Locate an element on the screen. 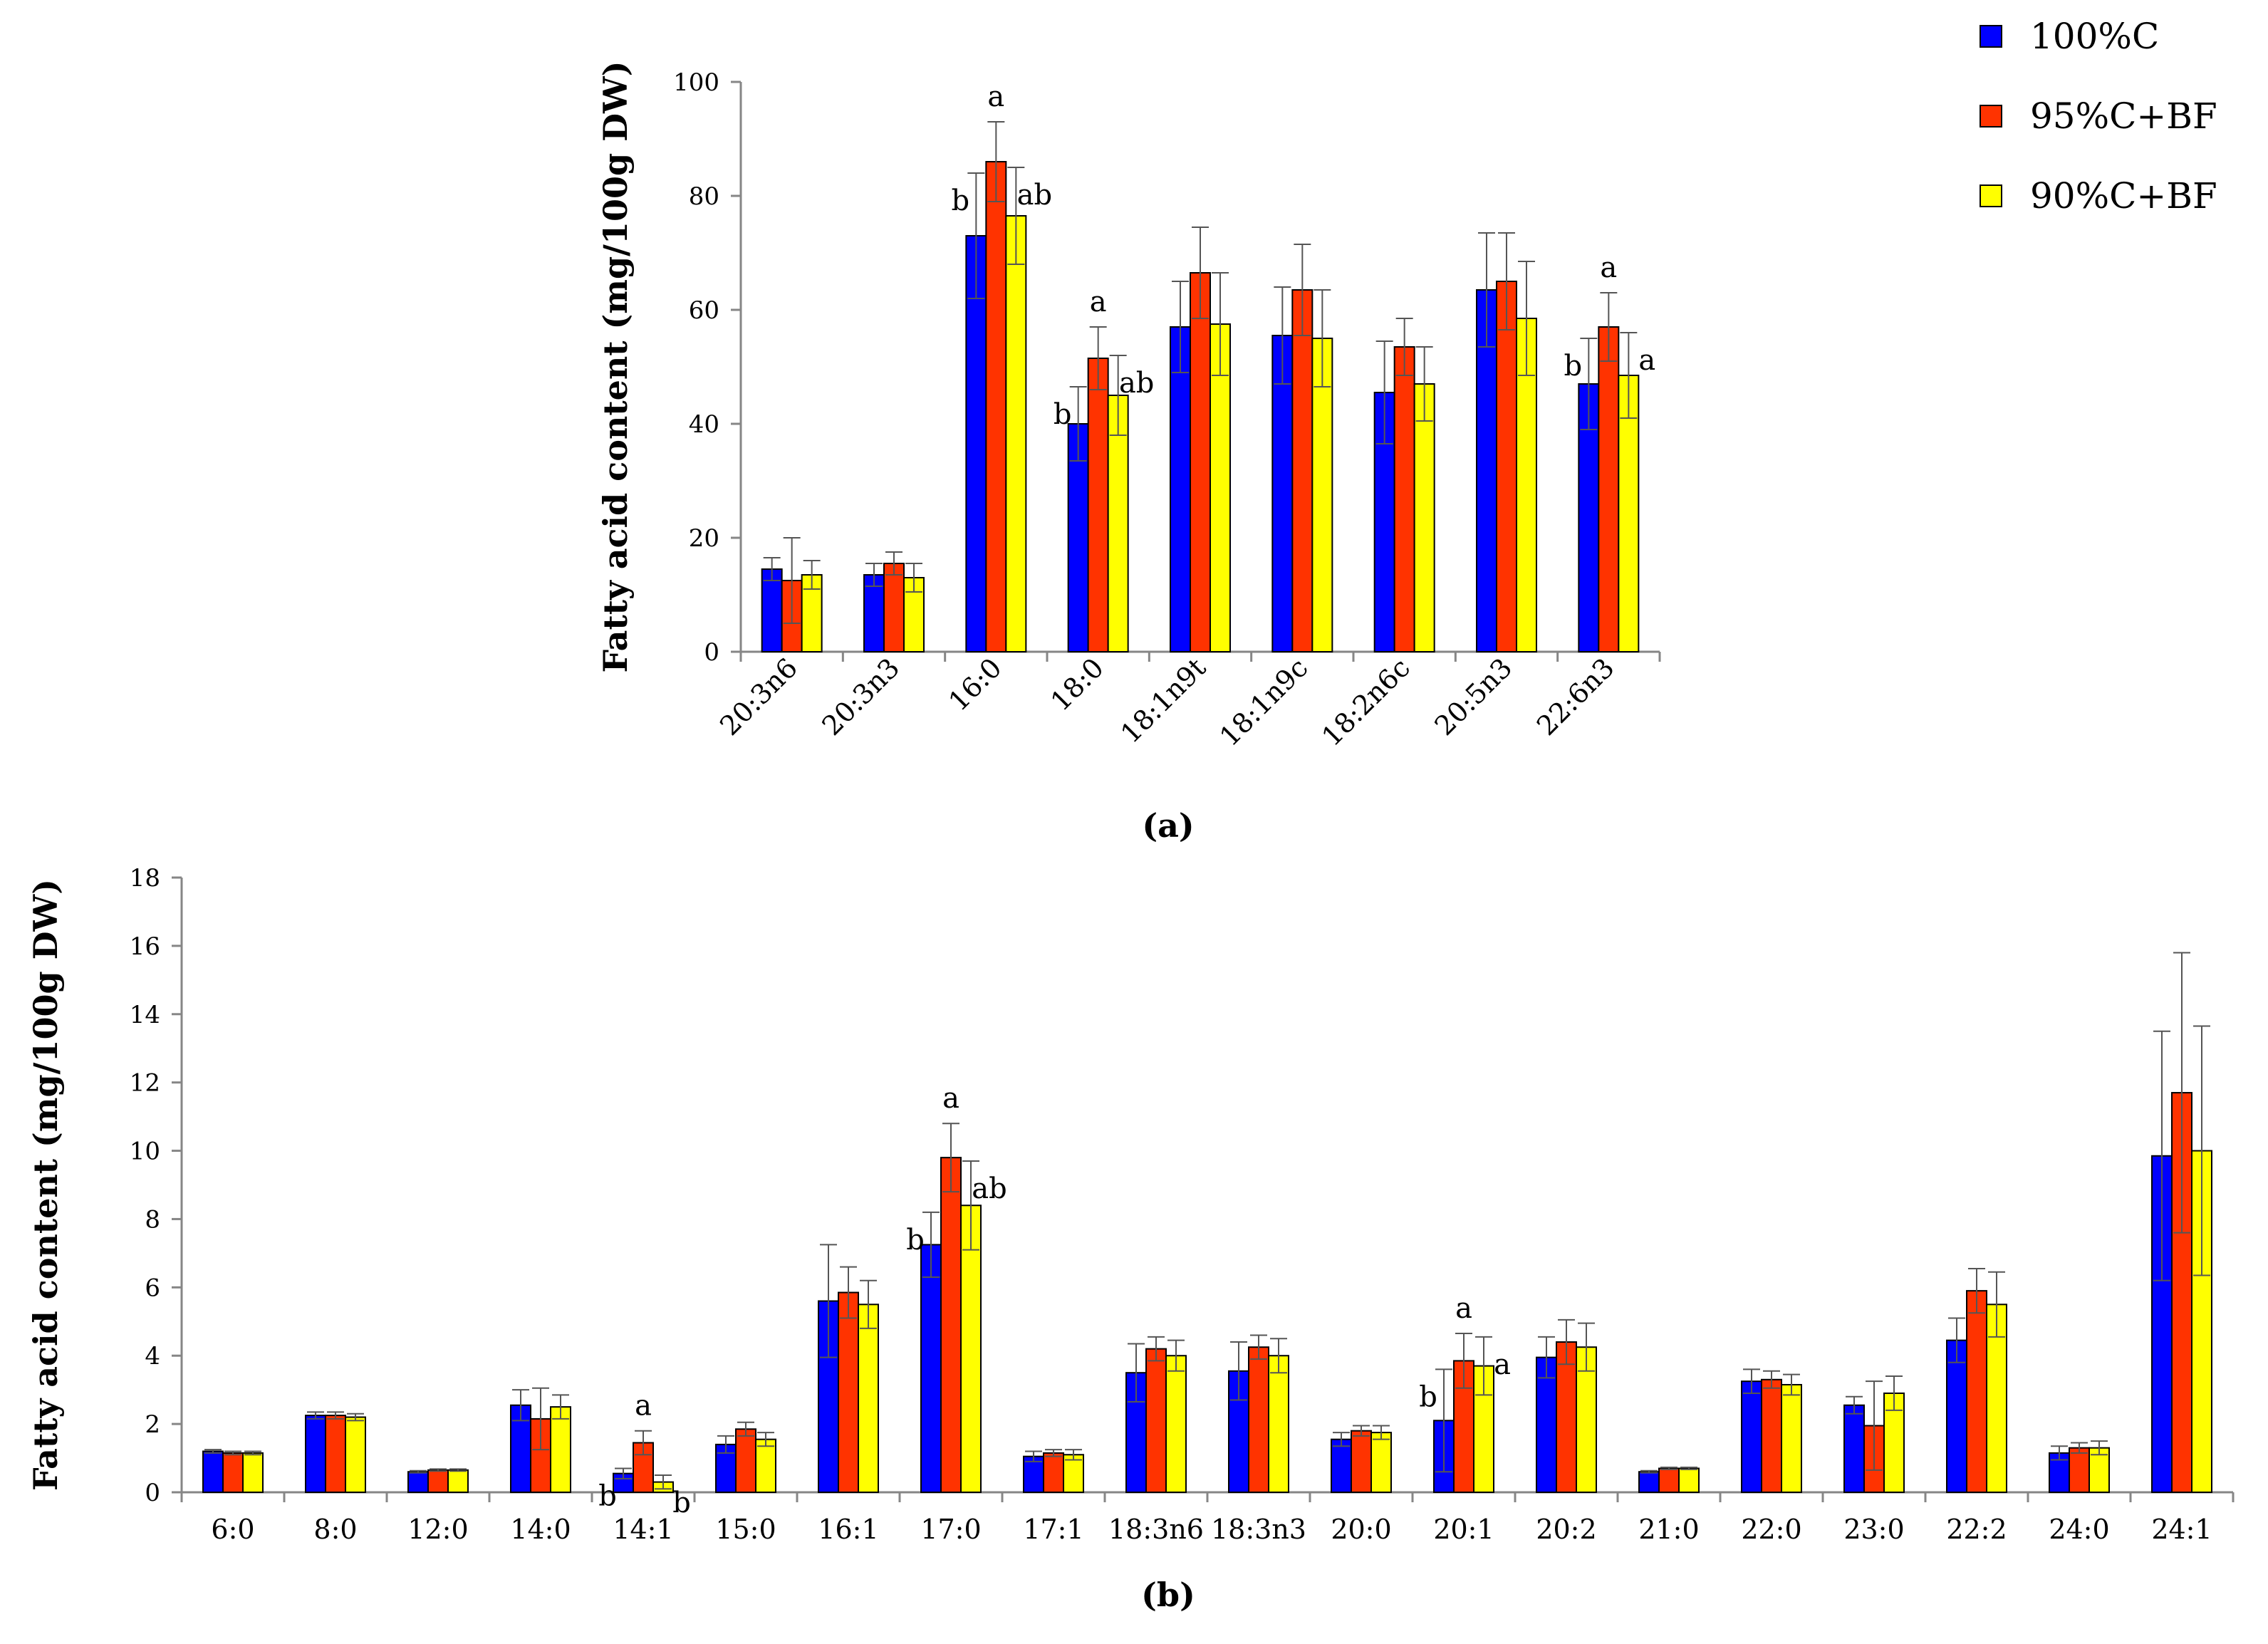 The height and width of the screenshot is (1644, 2268). y-tick-label: 18 is located at coordinates (145, 878).